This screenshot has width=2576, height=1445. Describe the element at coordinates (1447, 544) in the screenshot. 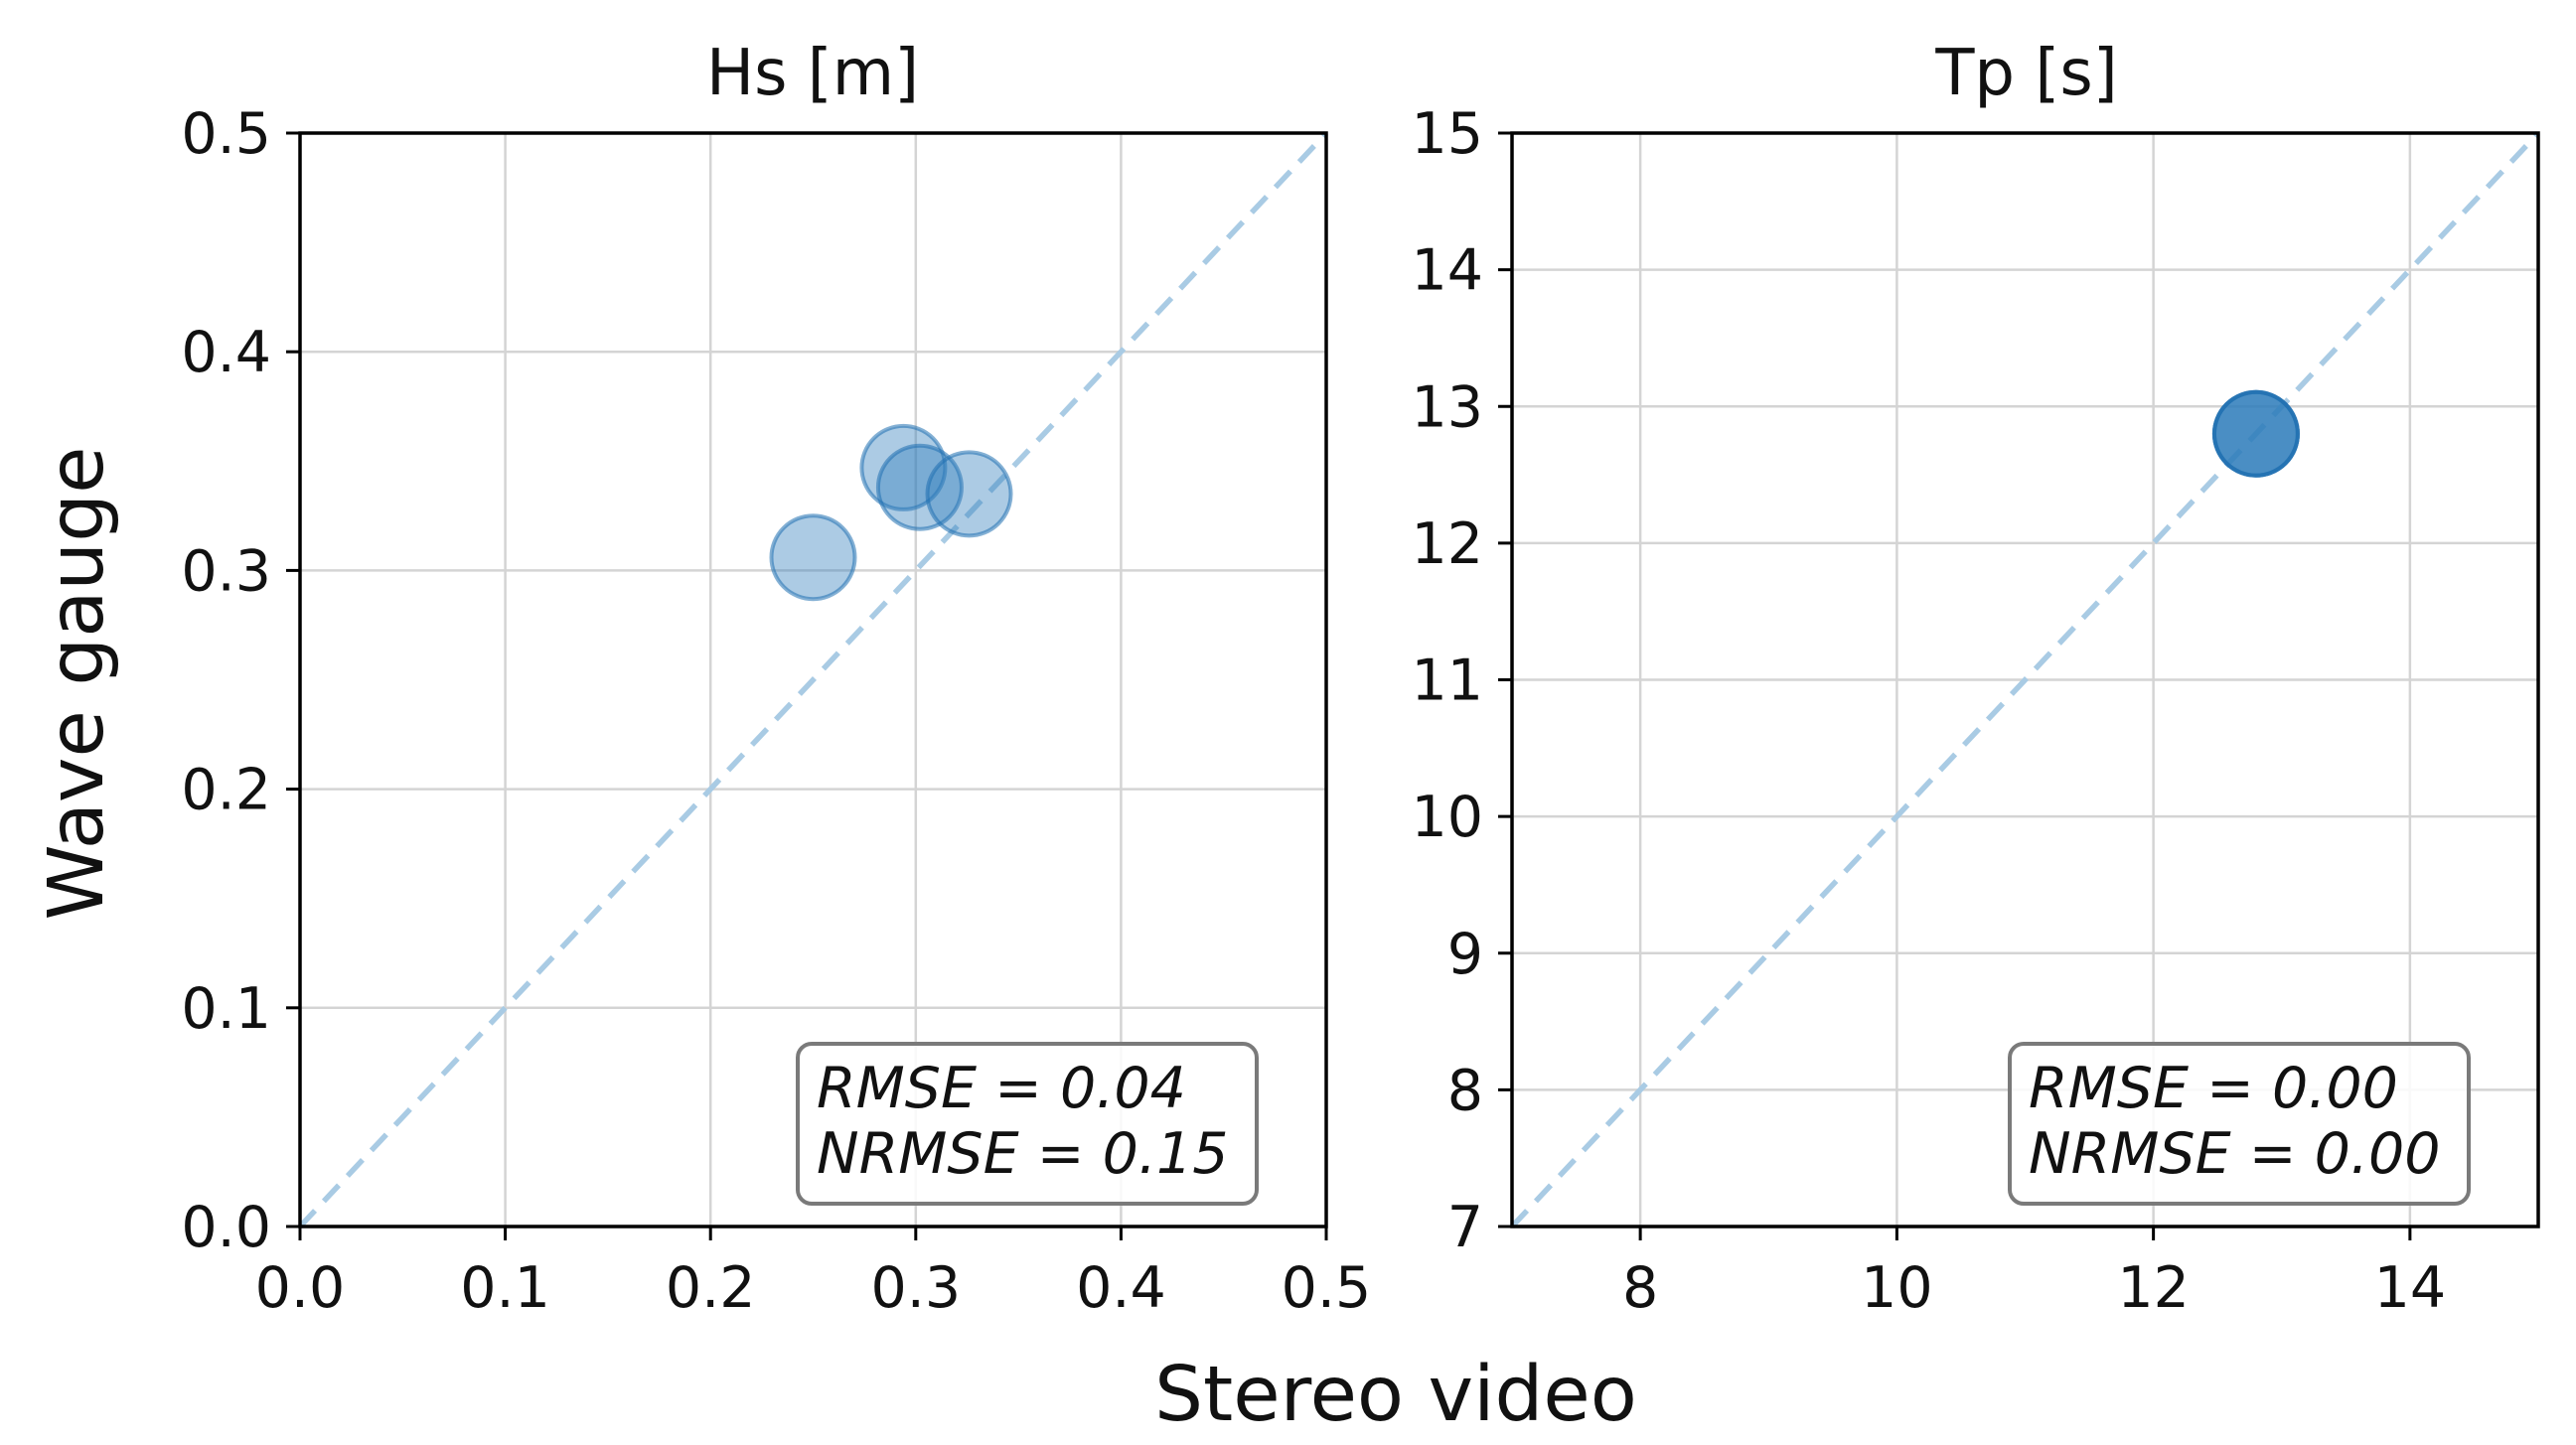

I see `tp-y-tick-label: 12` at that location.